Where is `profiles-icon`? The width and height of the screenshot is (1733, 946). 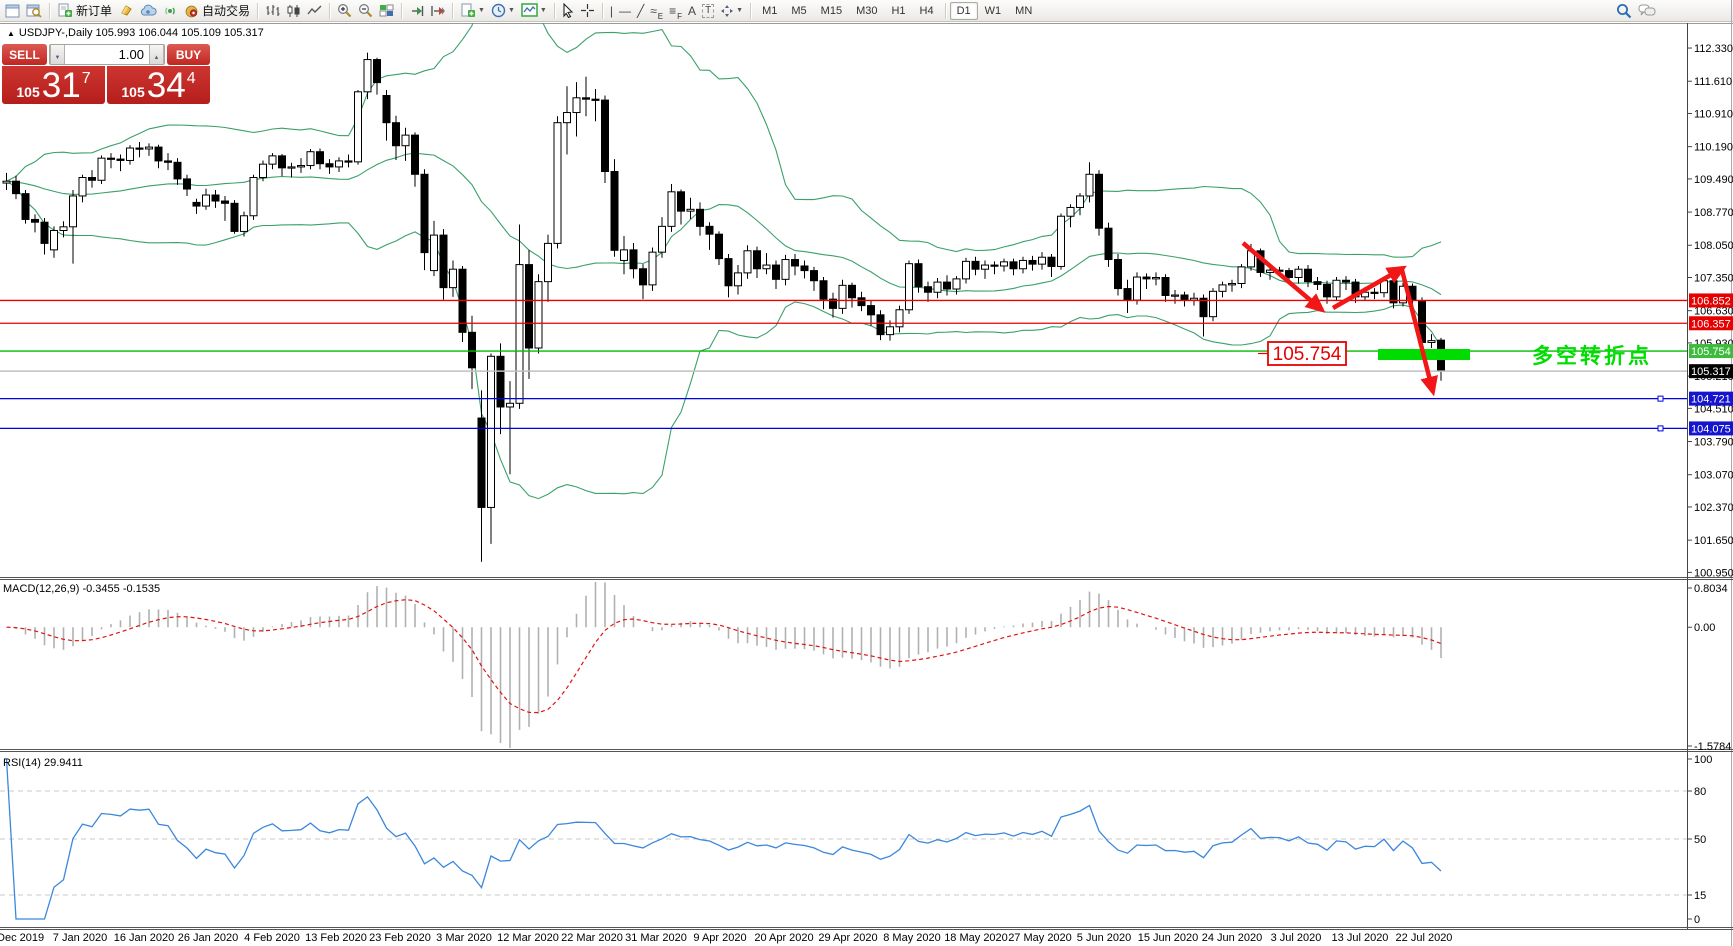
profiles-icon is located at coordinates (34, 11).